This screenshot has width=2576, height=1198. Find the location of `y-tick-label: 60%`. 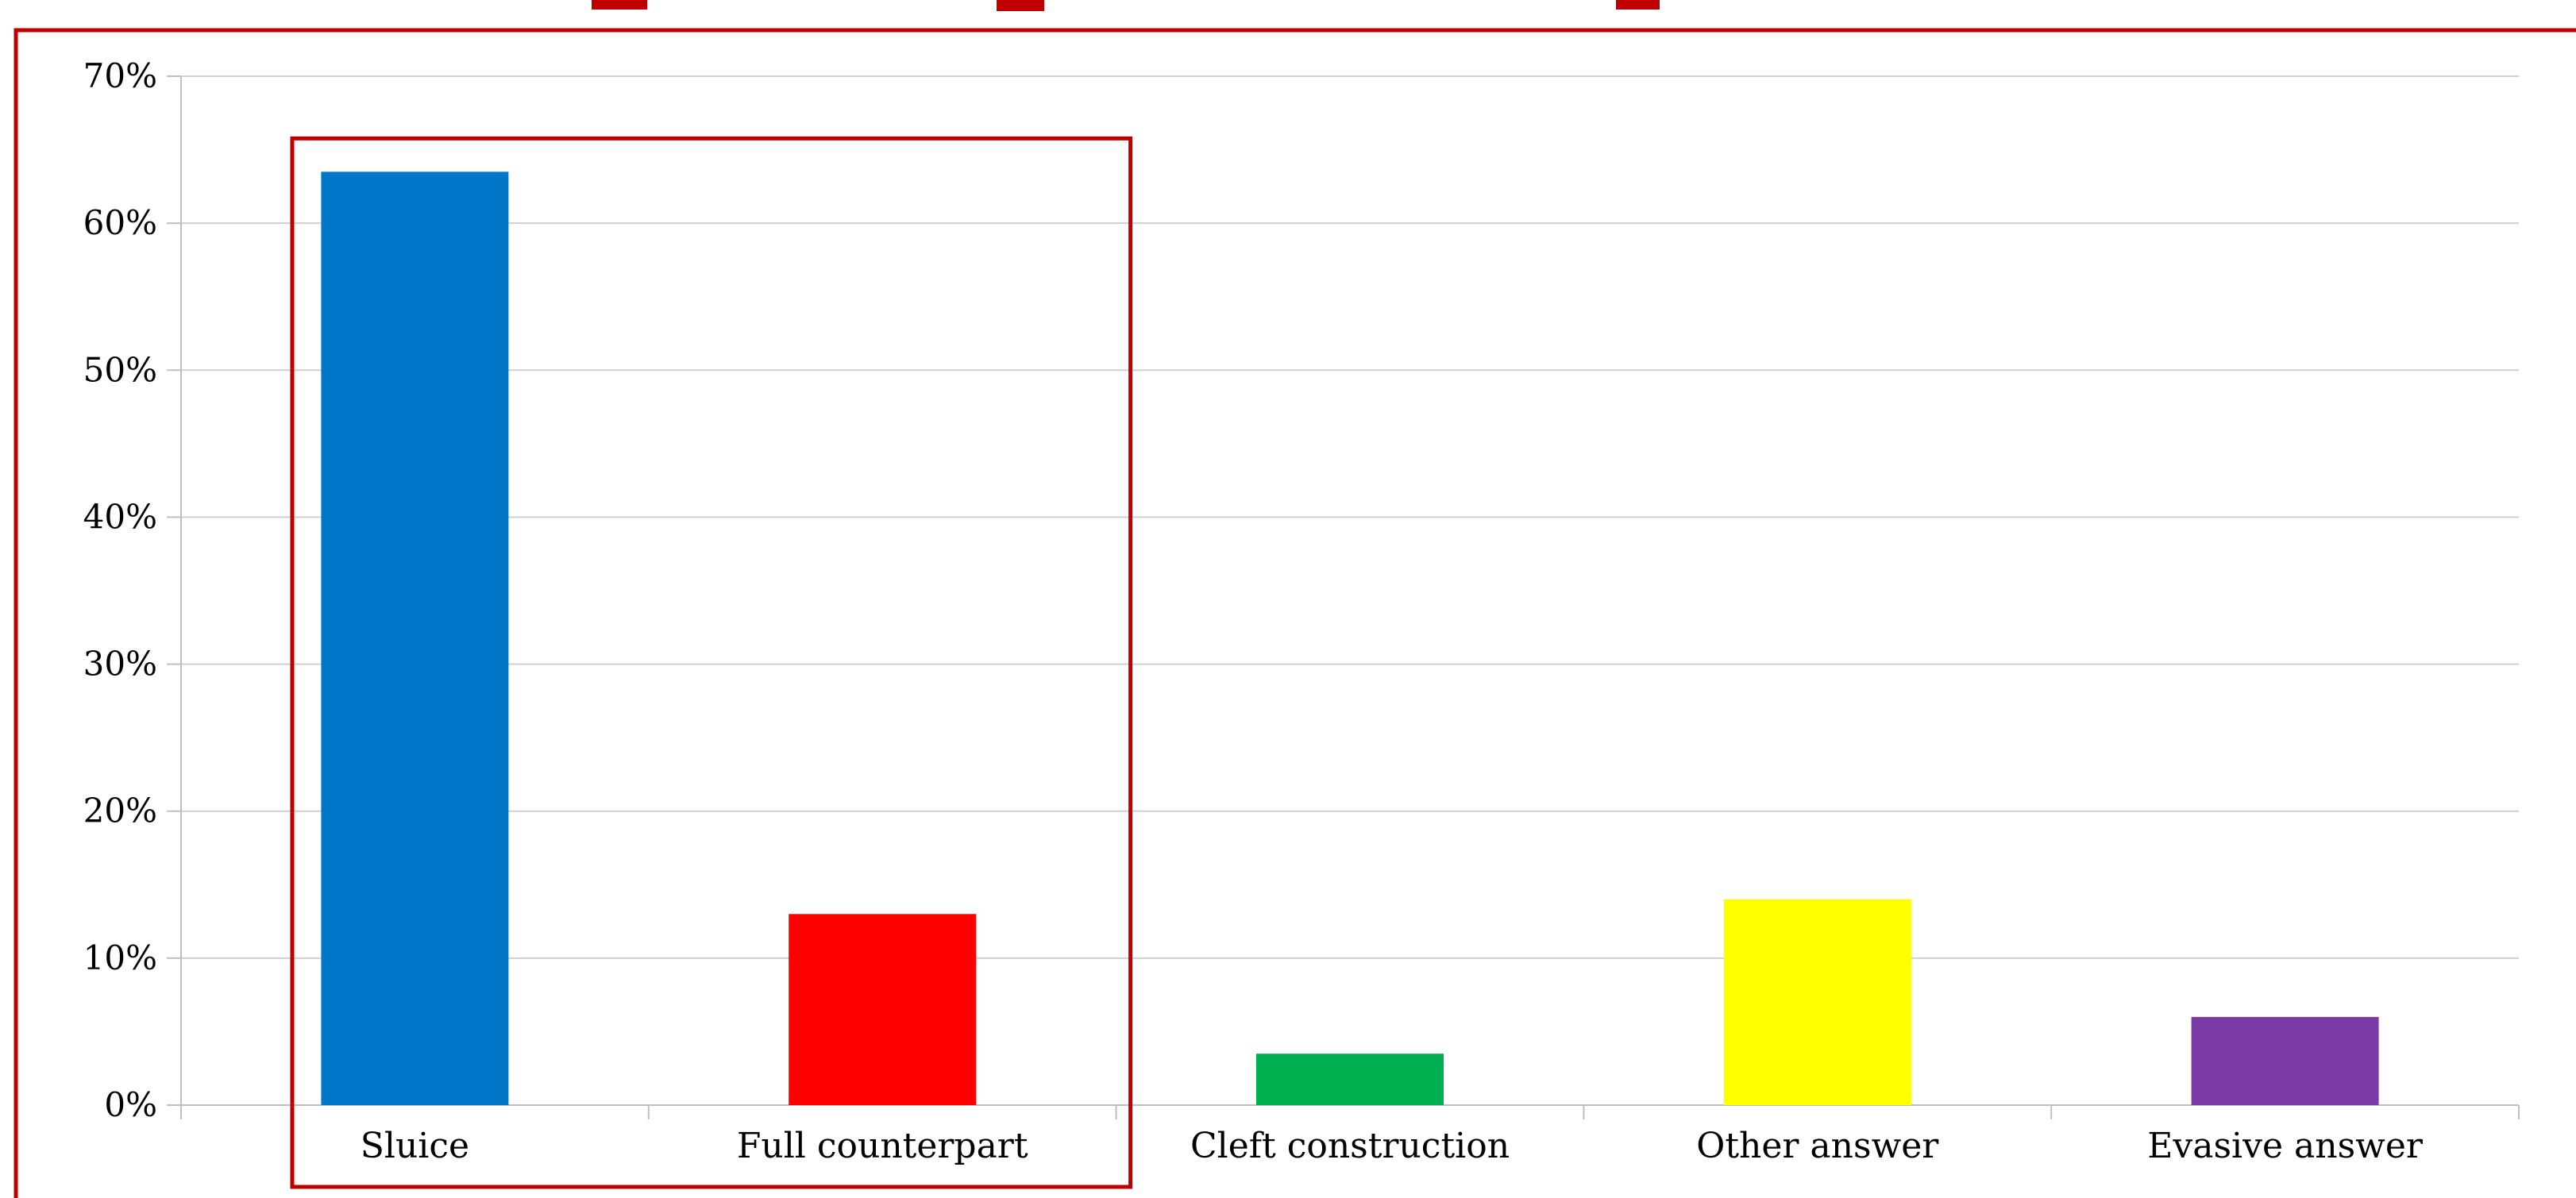

y-tick-label: 60% is located at coordinates (120, 222).